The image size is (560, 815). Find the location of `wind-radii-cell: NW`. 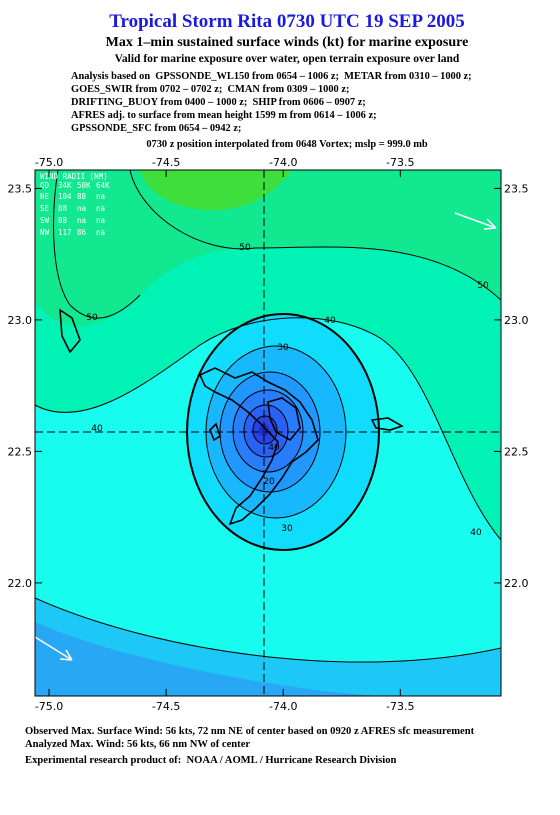

wind-radii-cell: NW is located at coordinates (45, 232).